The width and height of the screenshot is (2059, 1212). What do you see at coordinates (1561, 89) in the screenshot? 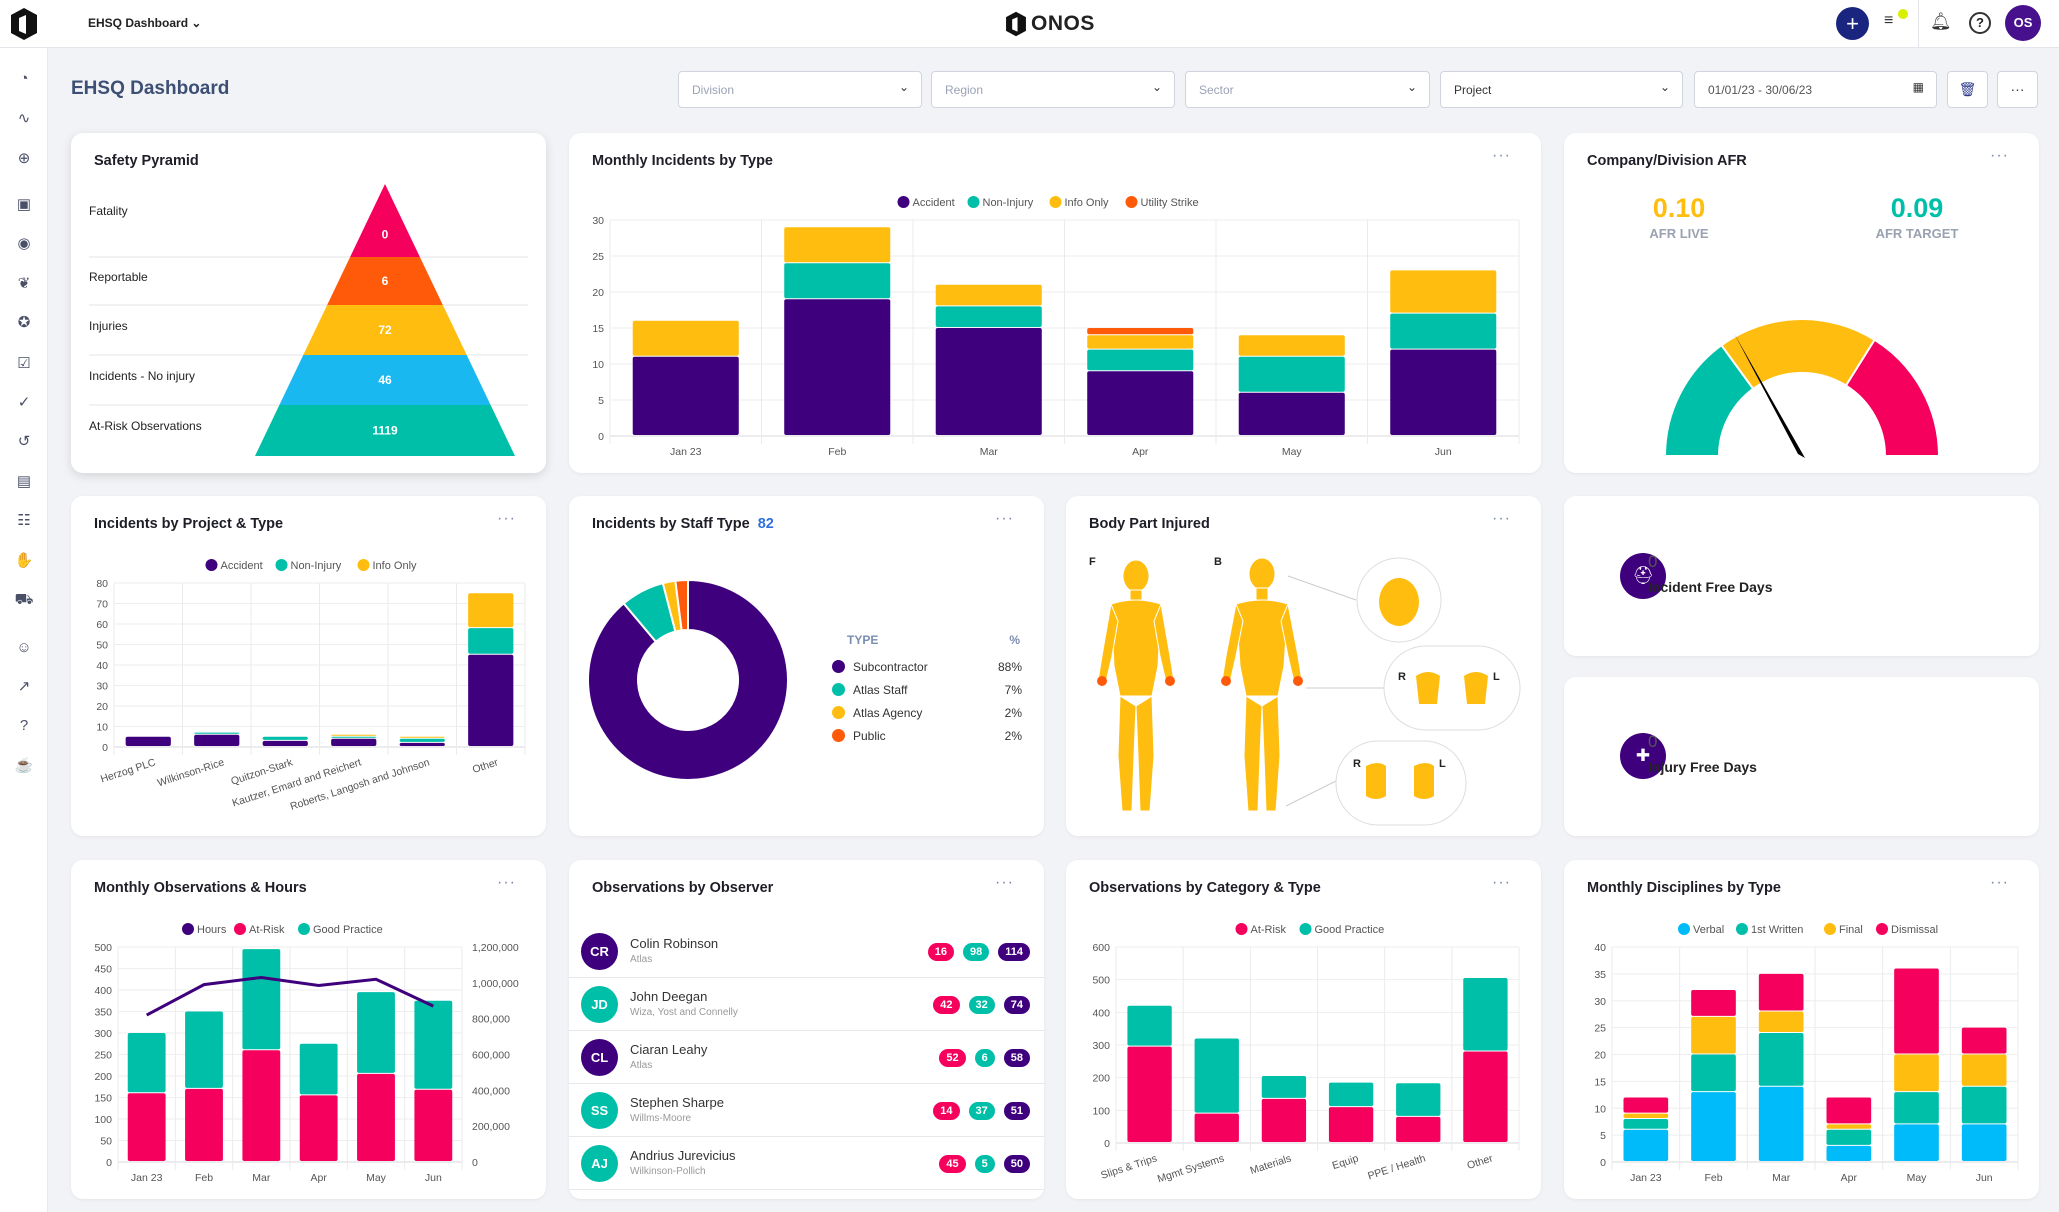
I see `project-select: Project ⌄` at bounding box center [1561, 89].